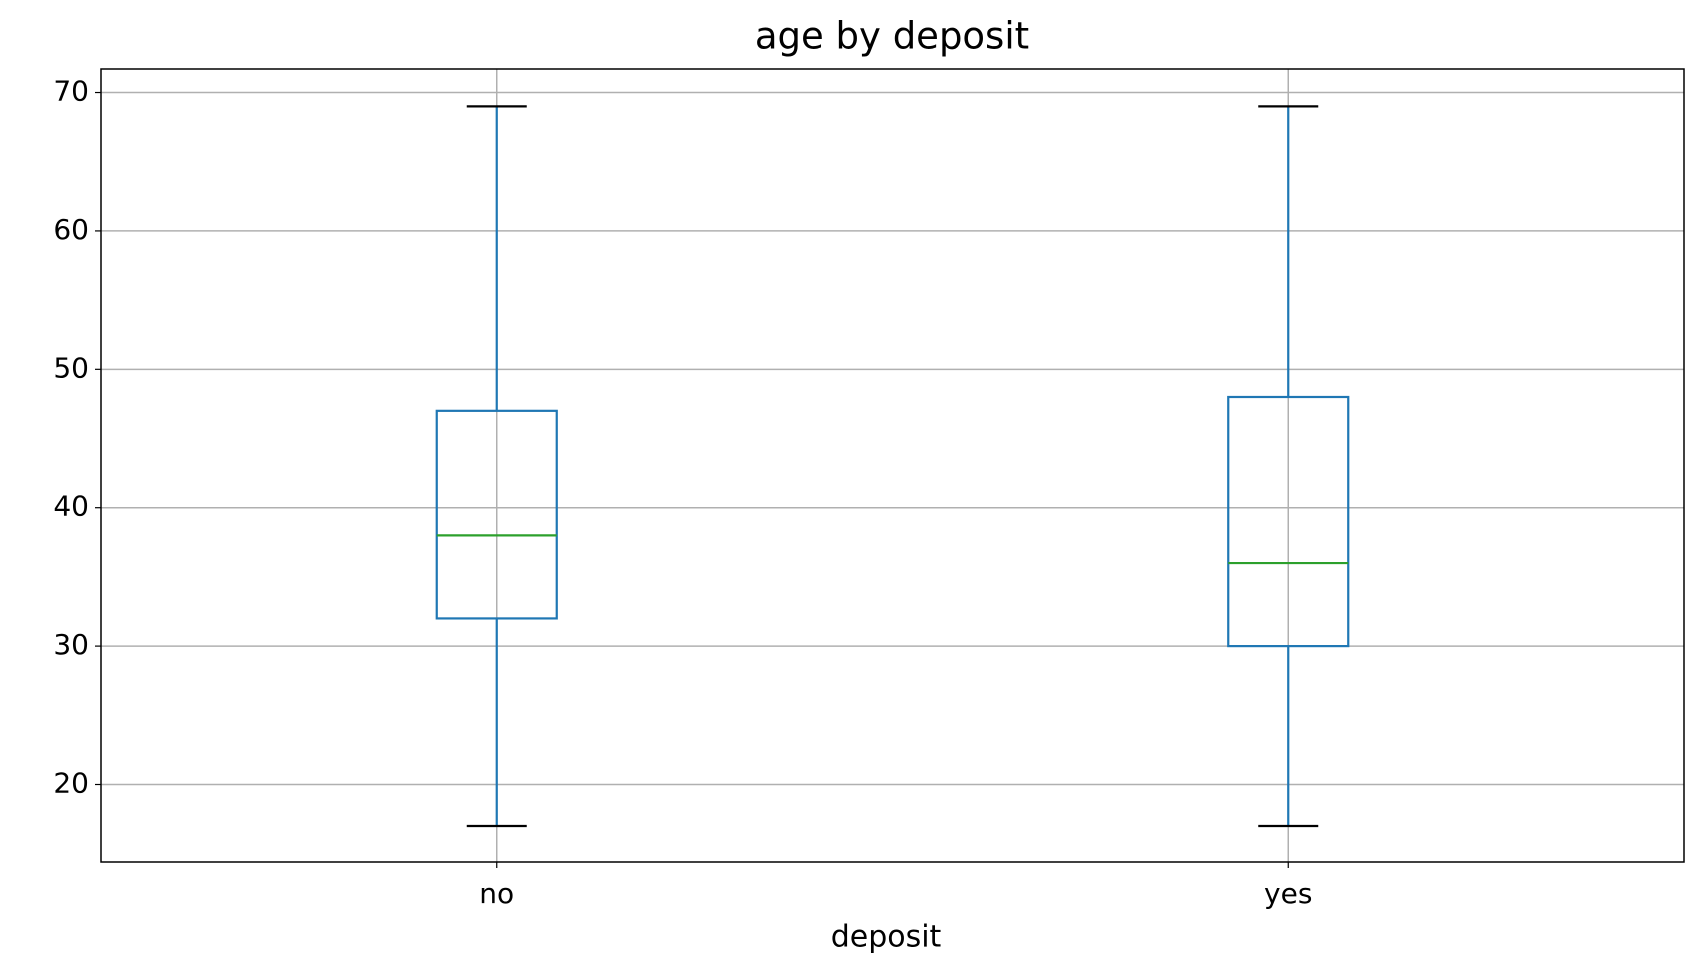  Describe the element at coordinates (71, 644) in the screenshot. I see `y-tick-label: 30` at that location.